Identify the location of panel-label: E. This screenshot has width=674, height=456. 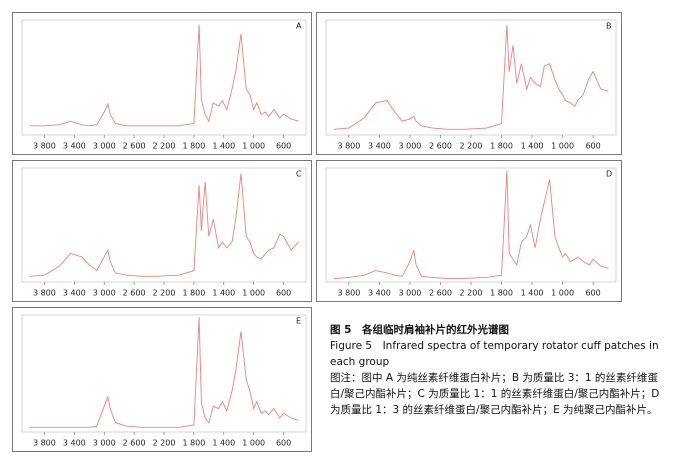
(298, 321).